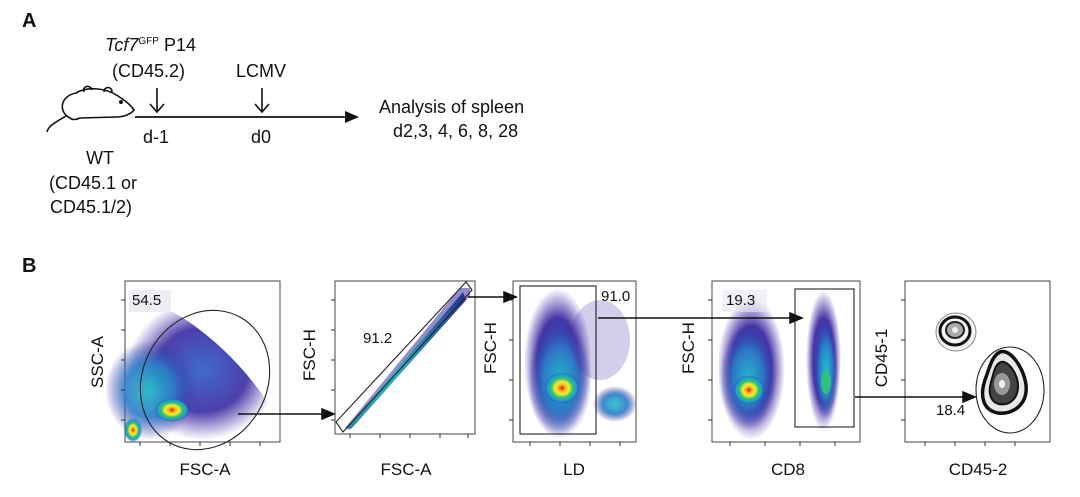 The height and width of the screenshot is (497, 1080). What do you see at coordinates (309, 355) in the screenshot?
I see `y-label-2: FSC-H` at bounding box center [309, 355].